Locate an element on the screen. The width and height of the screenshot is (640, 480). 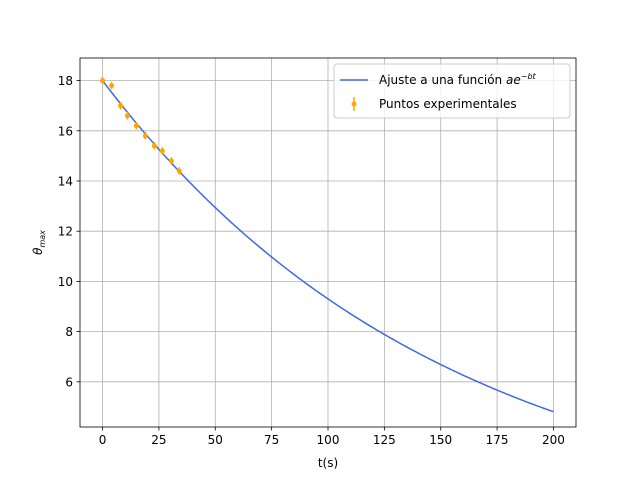
x-tick-label: 175 is located at coordinates (497, 440).